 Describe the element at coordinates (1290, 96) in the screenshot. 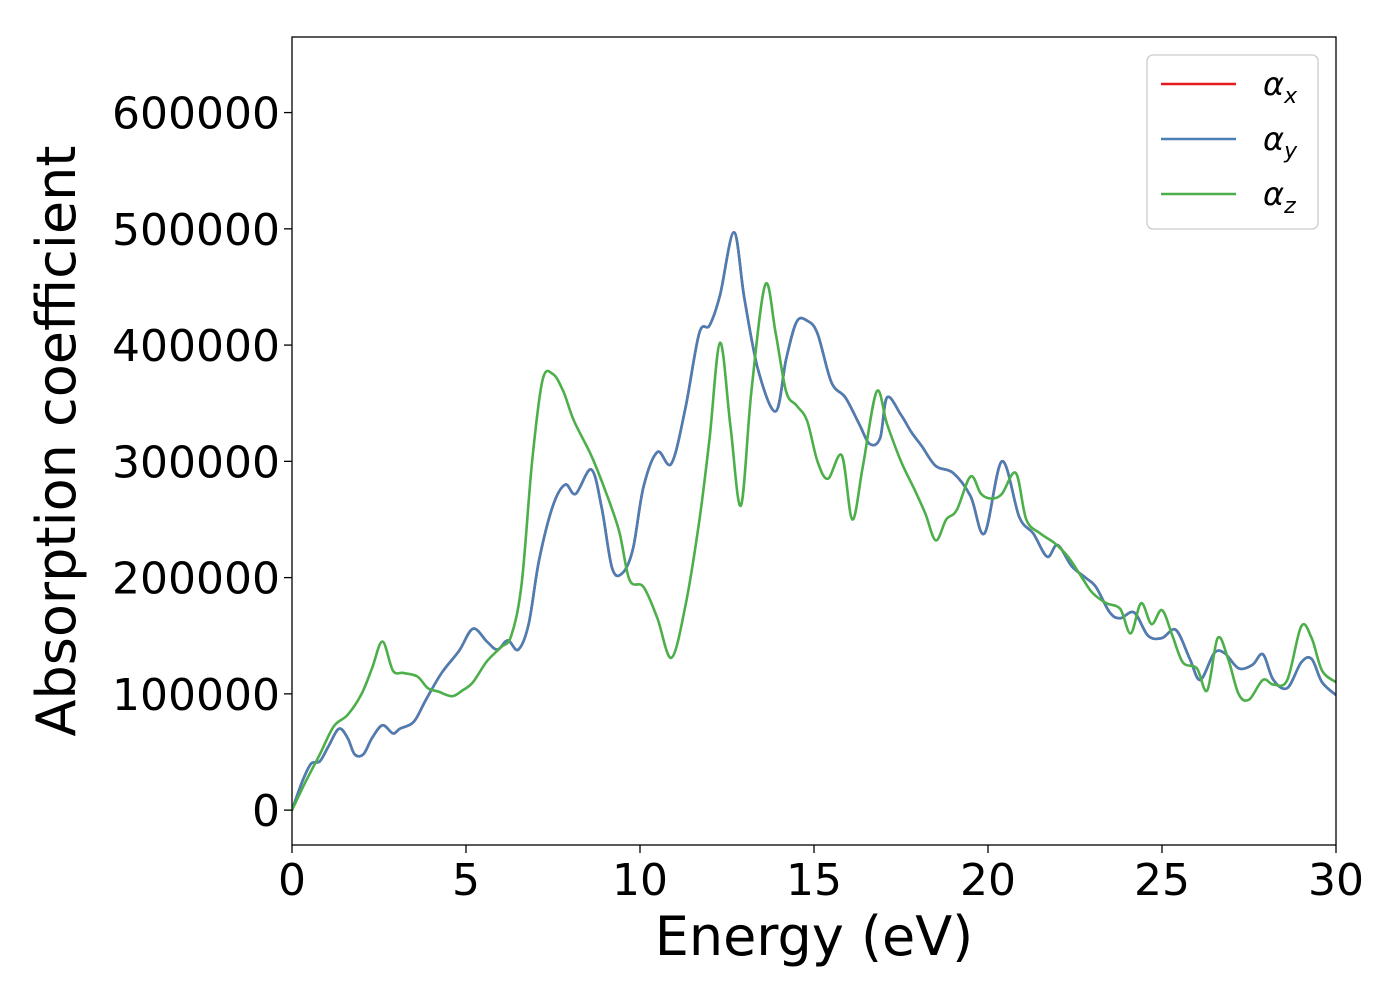

I see `legend-subscript: x` at that location.